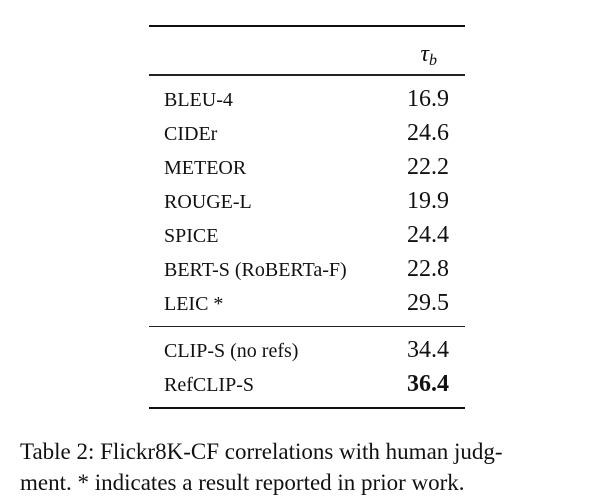  What do you see at coordinates (307, 75) in the screenshot?
I see `header-rule` at bounding box center [307, 75].